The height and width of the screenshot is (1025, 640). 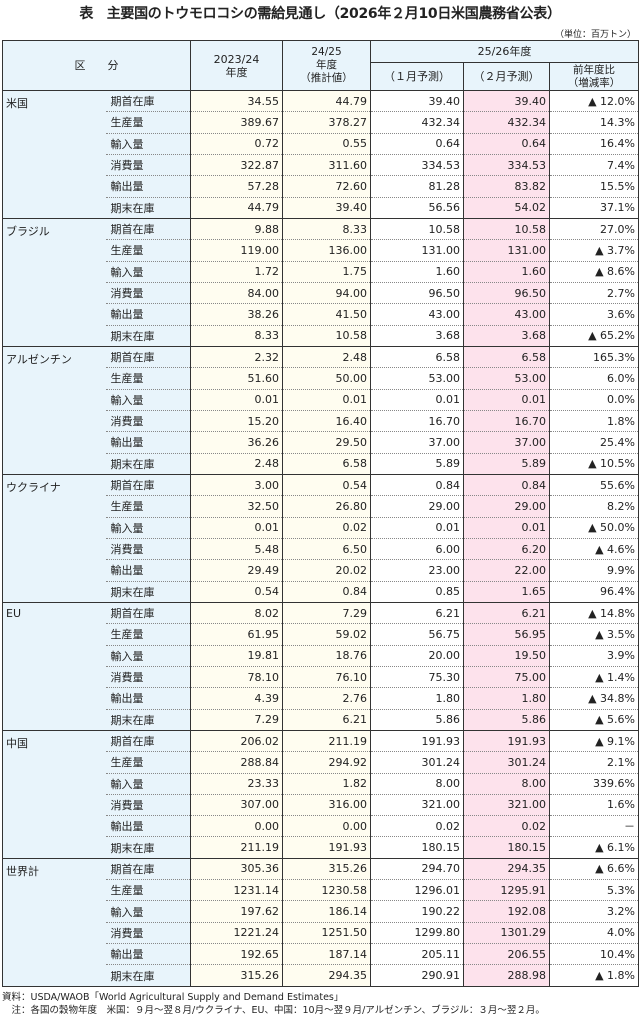 I want to click on value-2024-25: 72.60, so click(x=326, y=186).